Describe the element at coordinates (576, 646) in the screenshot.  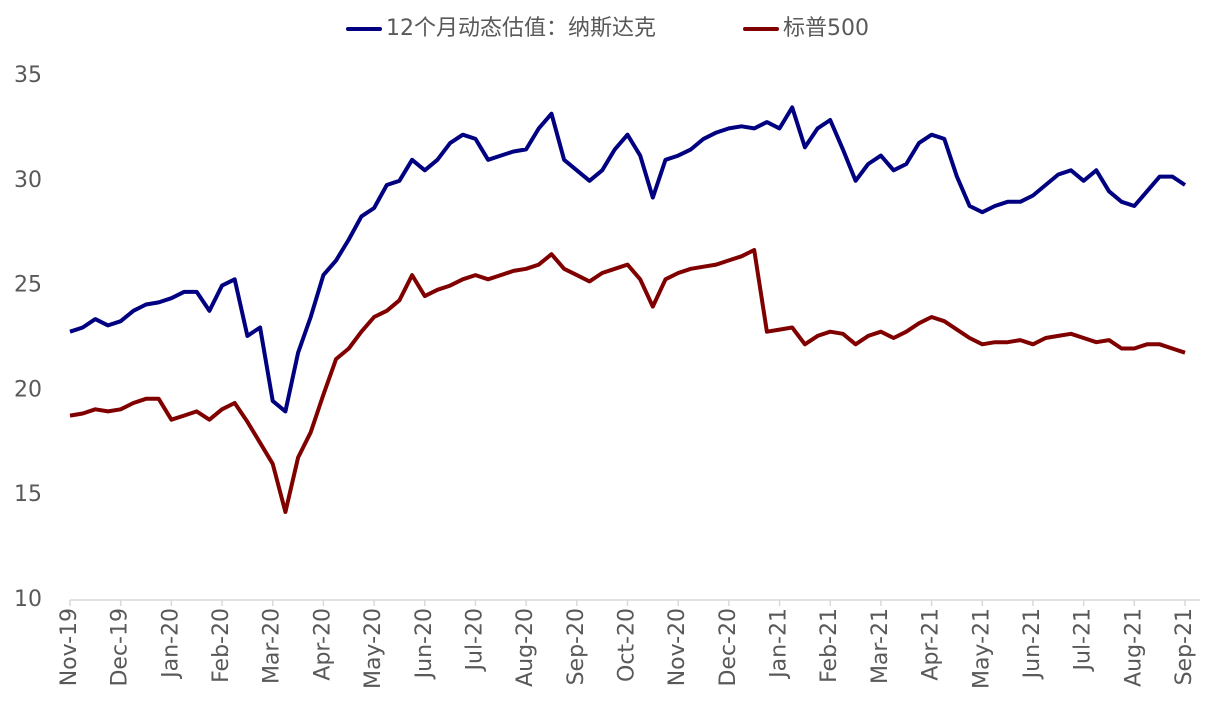
I see `x-tick-label: Sep-20` at that location.